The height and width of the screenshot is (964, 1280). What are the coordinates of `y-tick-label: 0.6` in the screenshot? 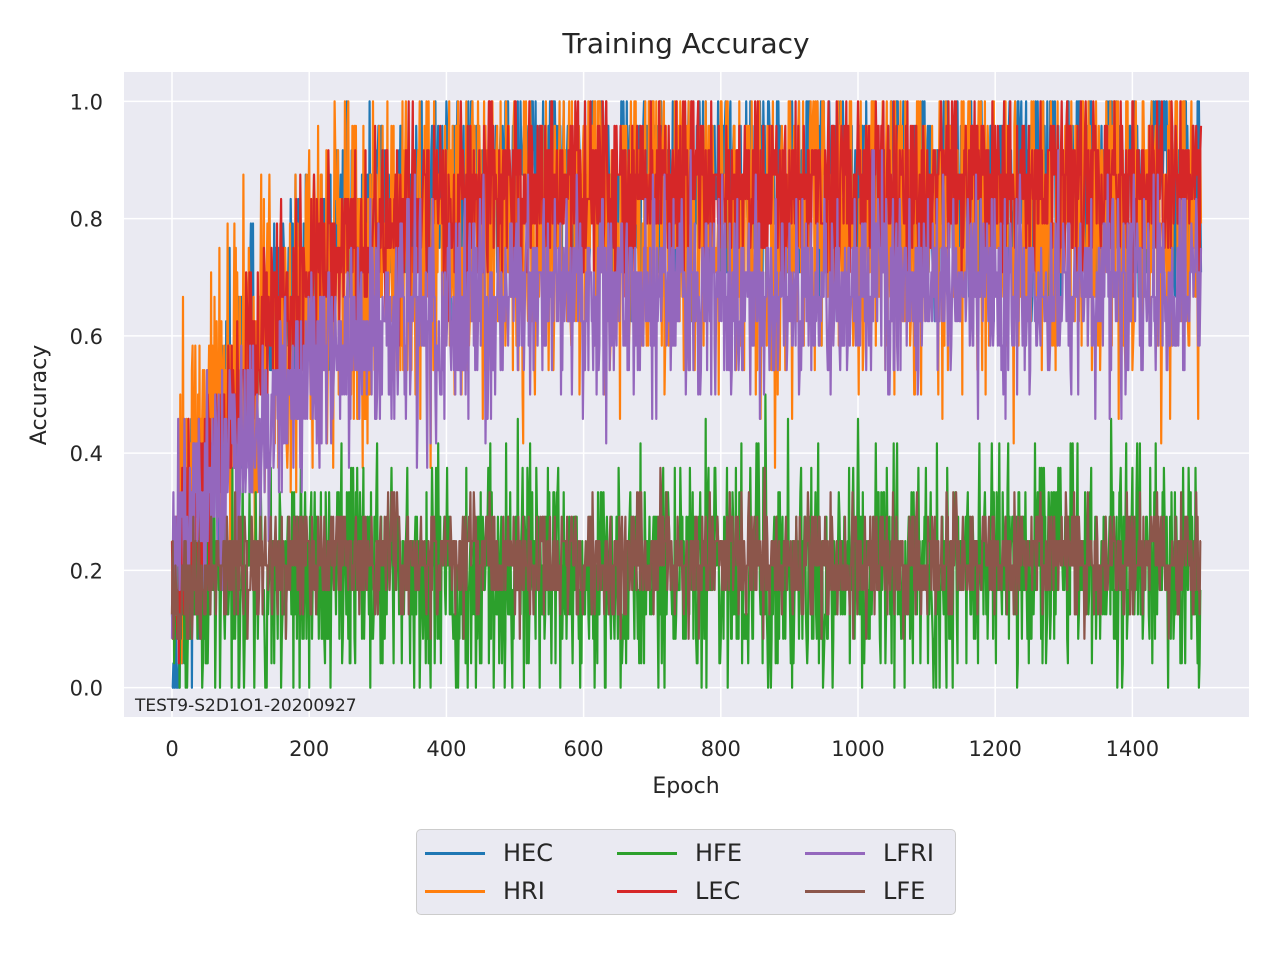 It's located at (86, 337).